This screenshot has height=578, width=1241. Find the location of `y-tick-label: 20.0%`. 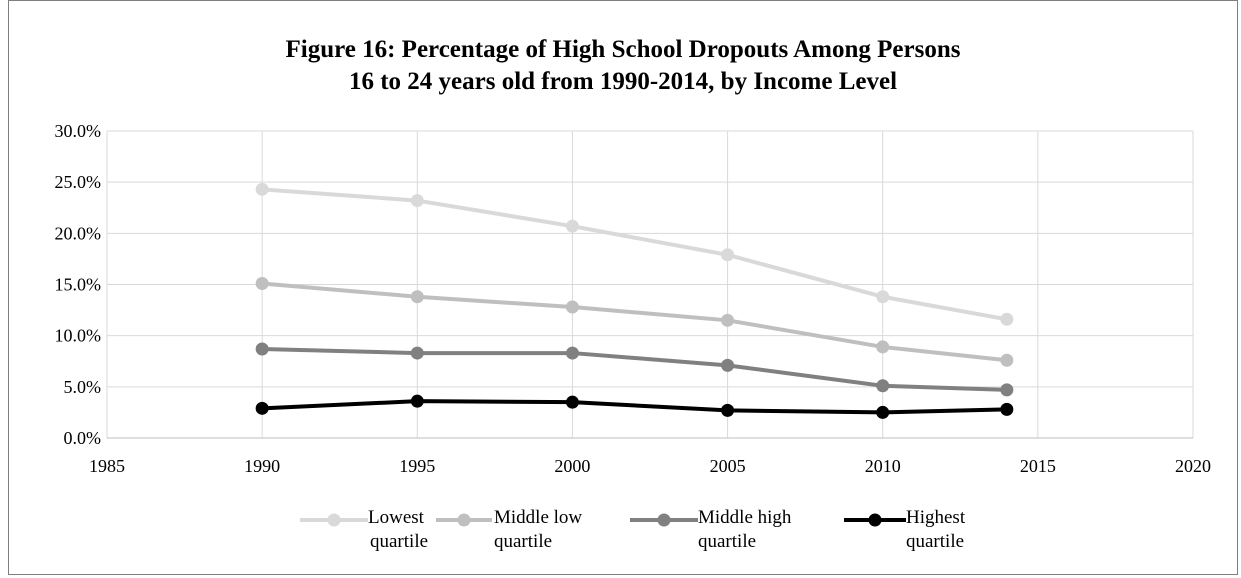

y-tick-label: 20.0% is located at coordinates (78, 233).